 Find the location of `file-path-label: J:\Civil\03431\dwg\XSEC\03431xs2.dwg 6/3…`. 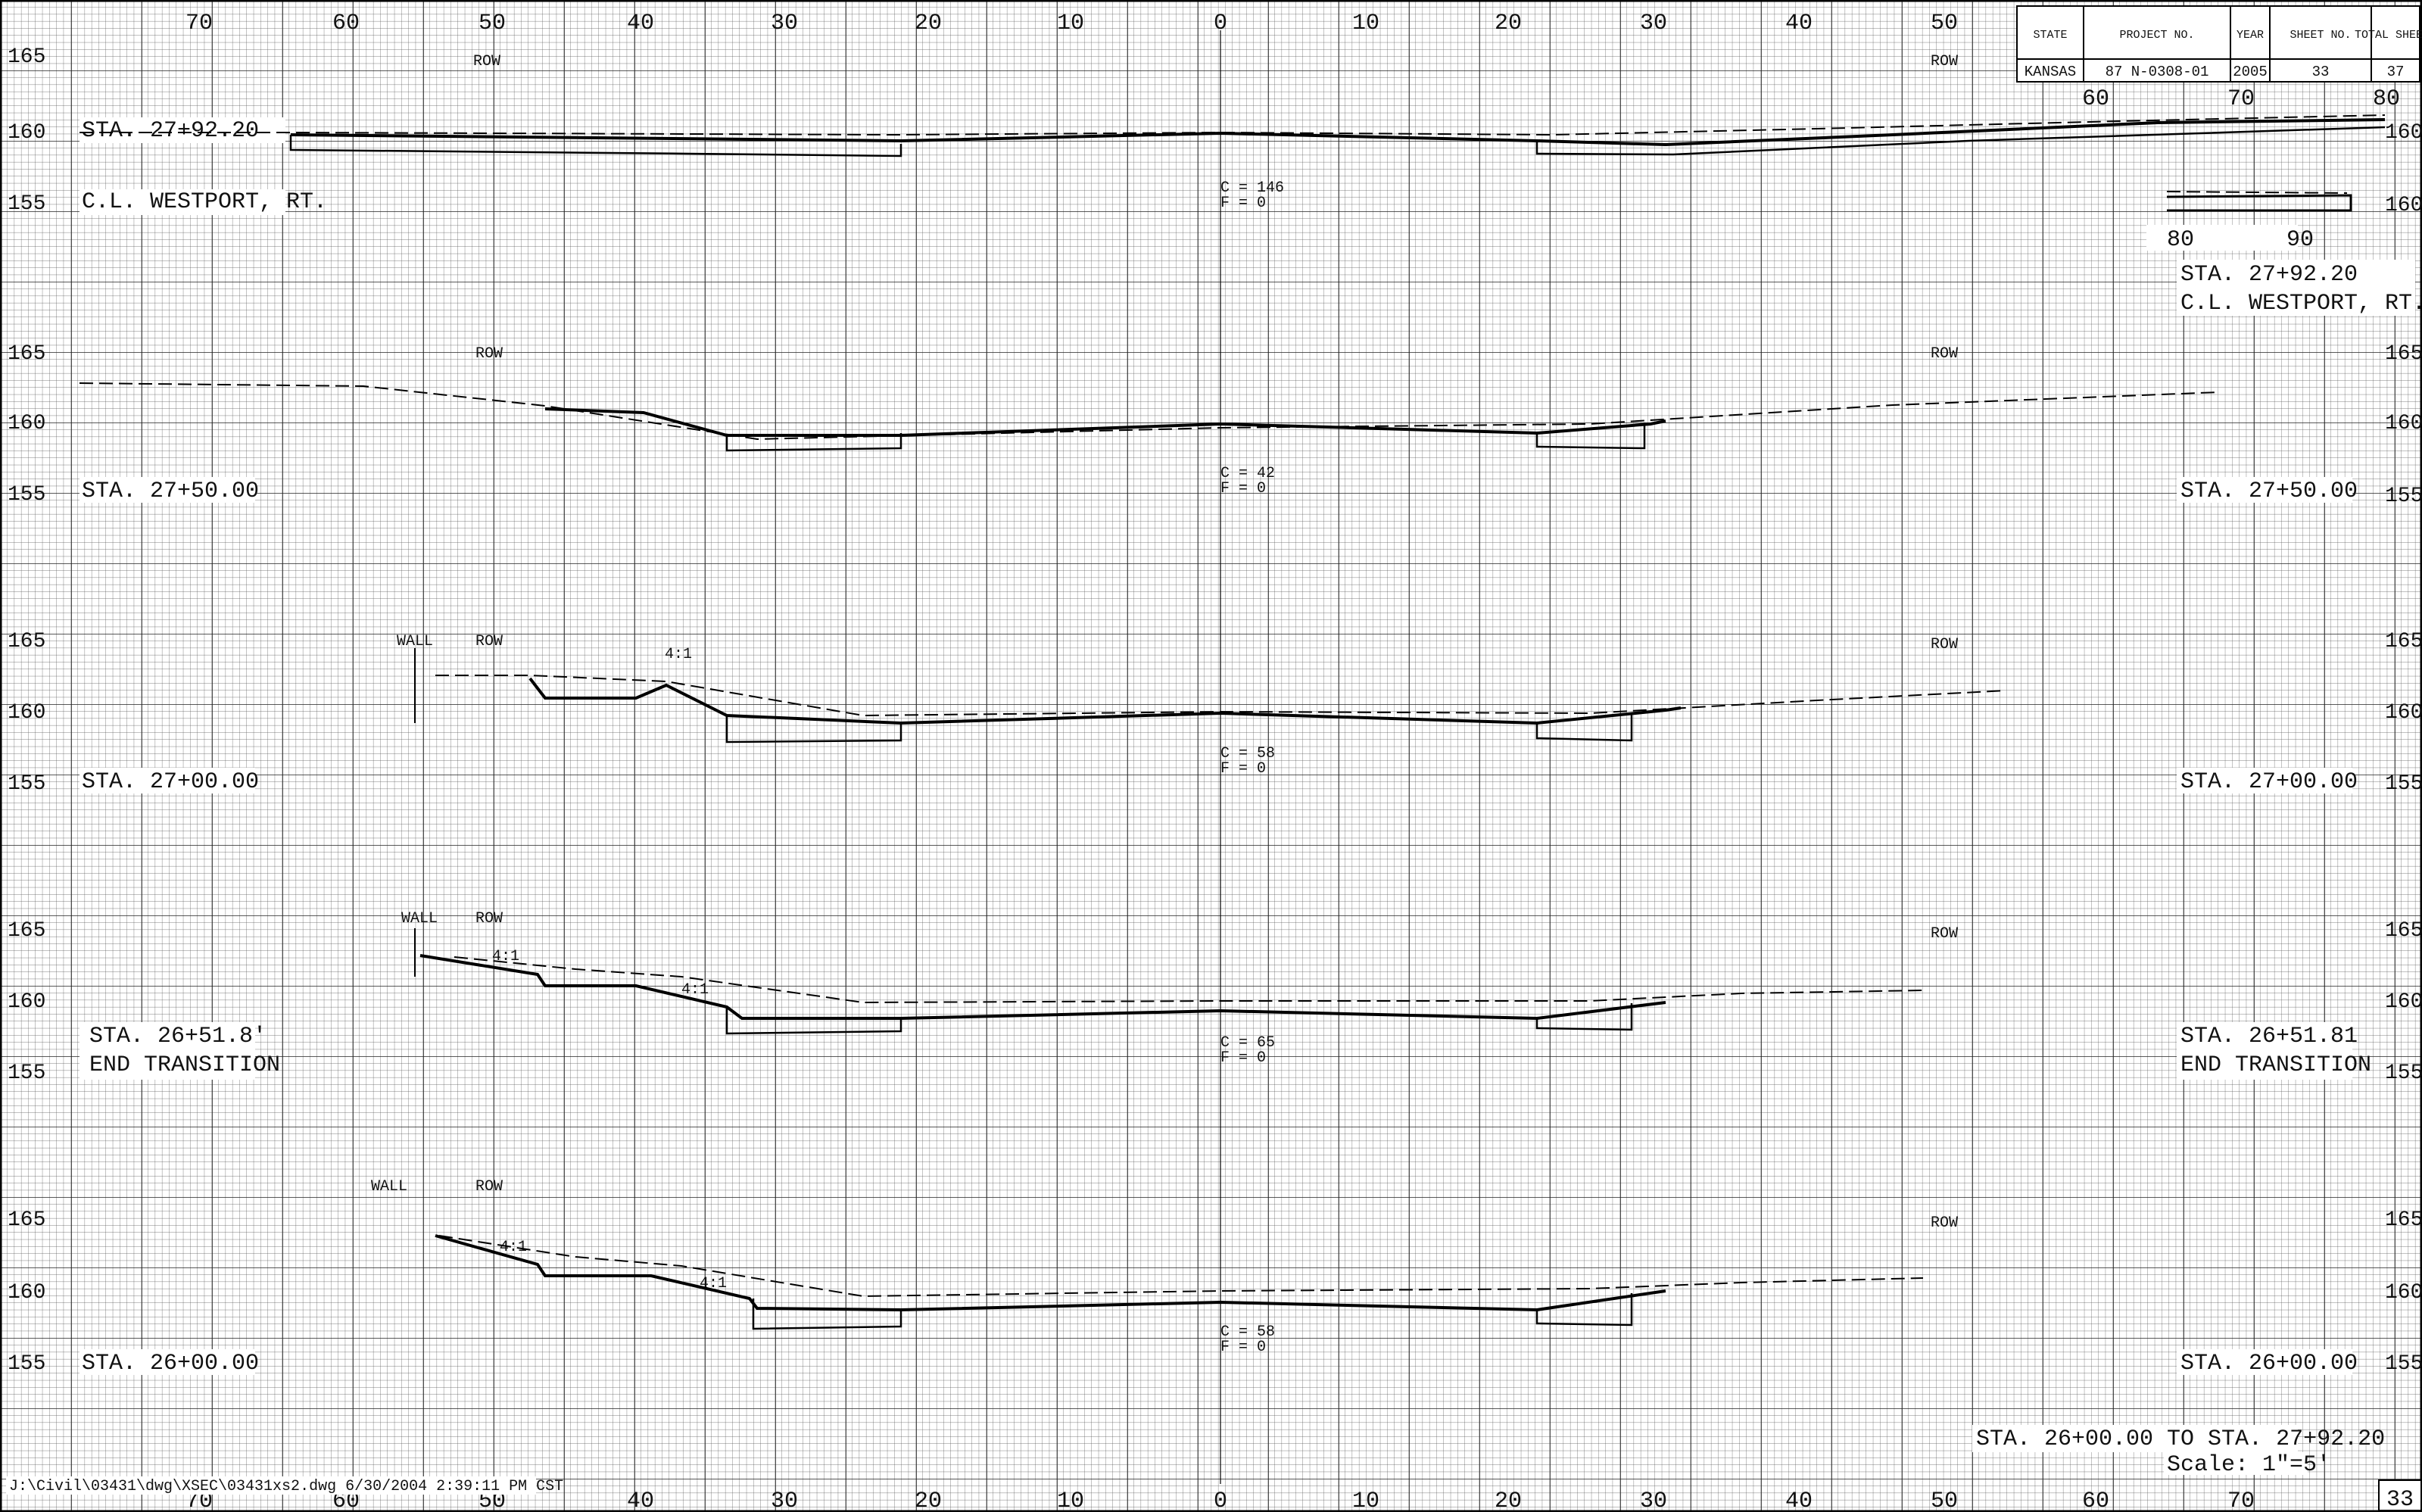

file-path-label: J:\Civil\03431\dwg\XSEC\03431xs2.dwg 6/3… is located at coordinates (286, 1486).